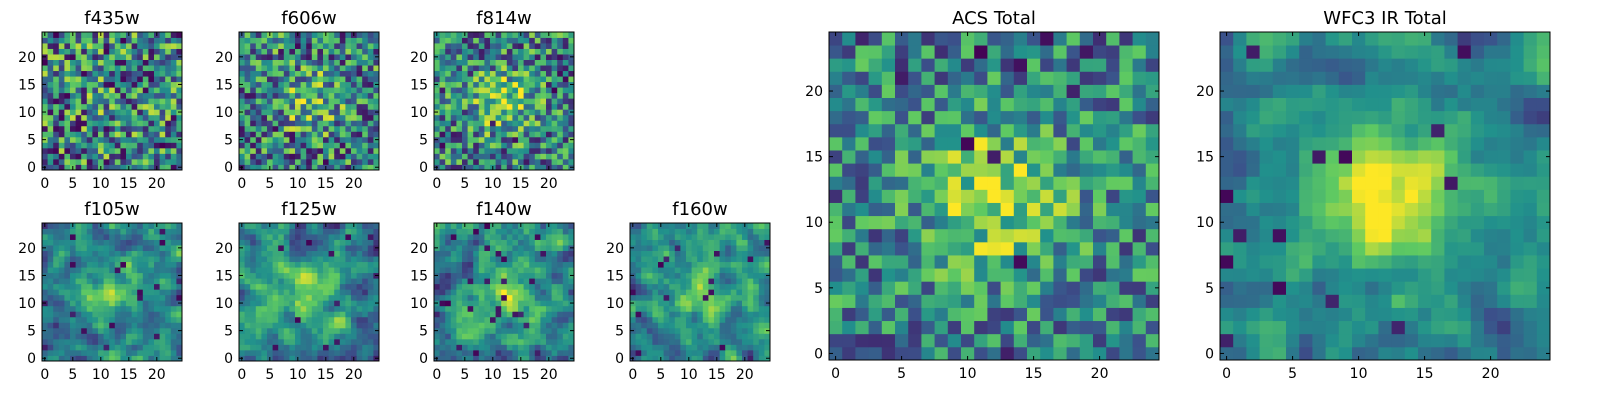  What do you see at coordinates (129, 375) in the screenshot?
I see `x-tick-label: 15` at bounding box center [129, 375].